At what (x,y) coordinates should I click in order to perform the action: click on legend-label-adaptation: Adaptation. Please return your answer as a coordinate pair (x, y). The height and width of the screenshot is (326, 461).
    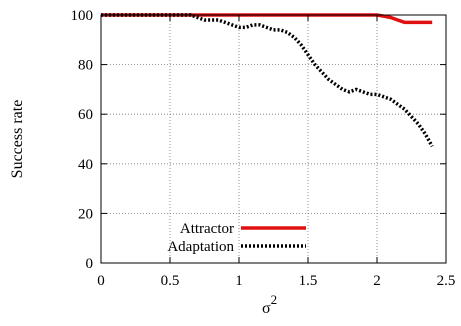
    Looking at the image, I should click on (200, 247).